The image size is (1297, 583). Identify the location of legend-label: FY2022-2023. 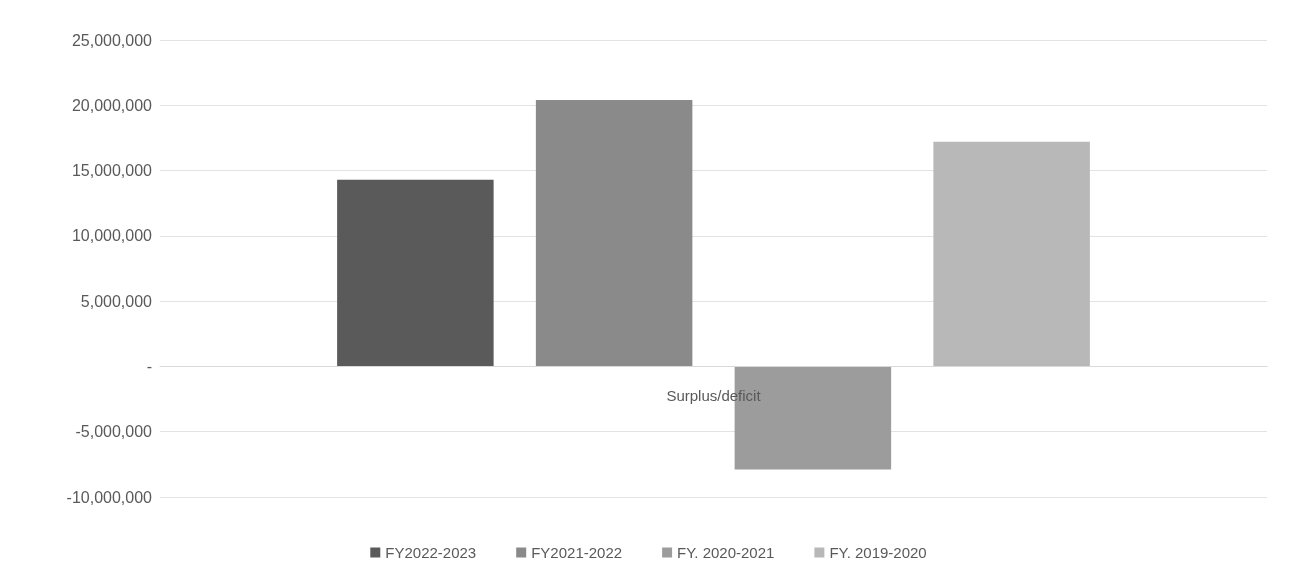
(431, 552).